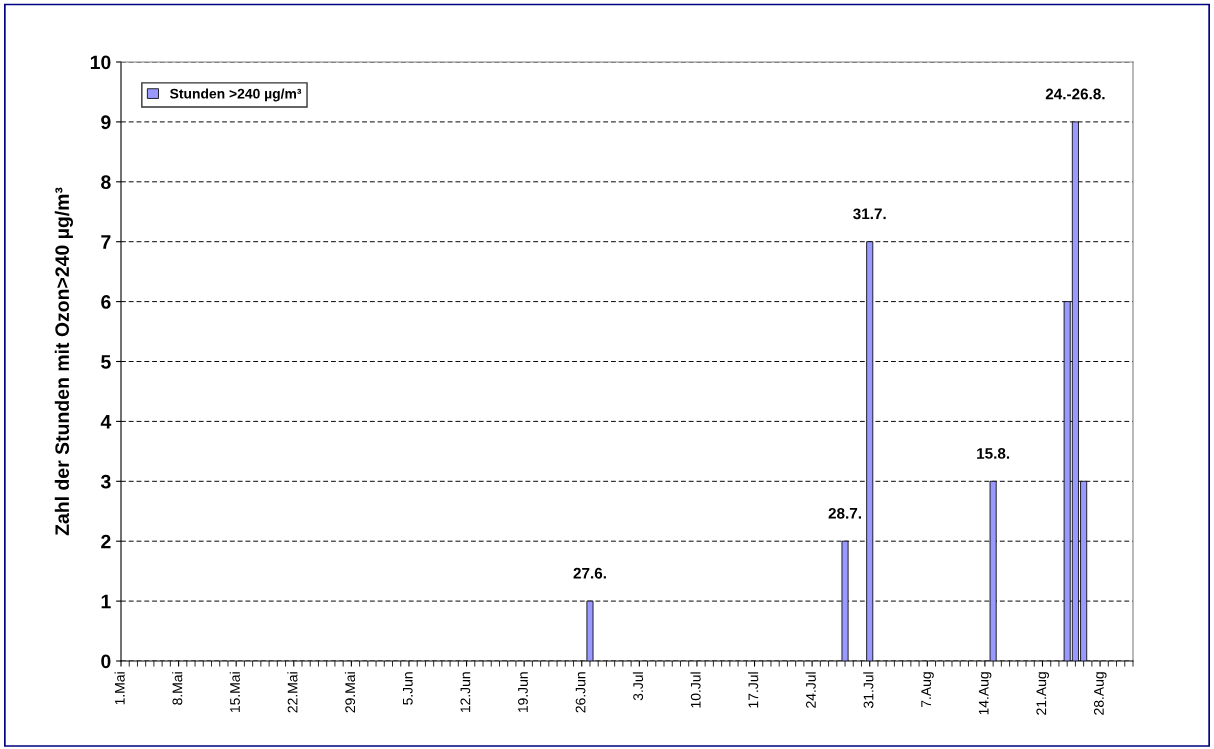  Describe the element at coordinates (985, 693) in the screenshot. I see `x-tick-label: 14.Aug` at that location.